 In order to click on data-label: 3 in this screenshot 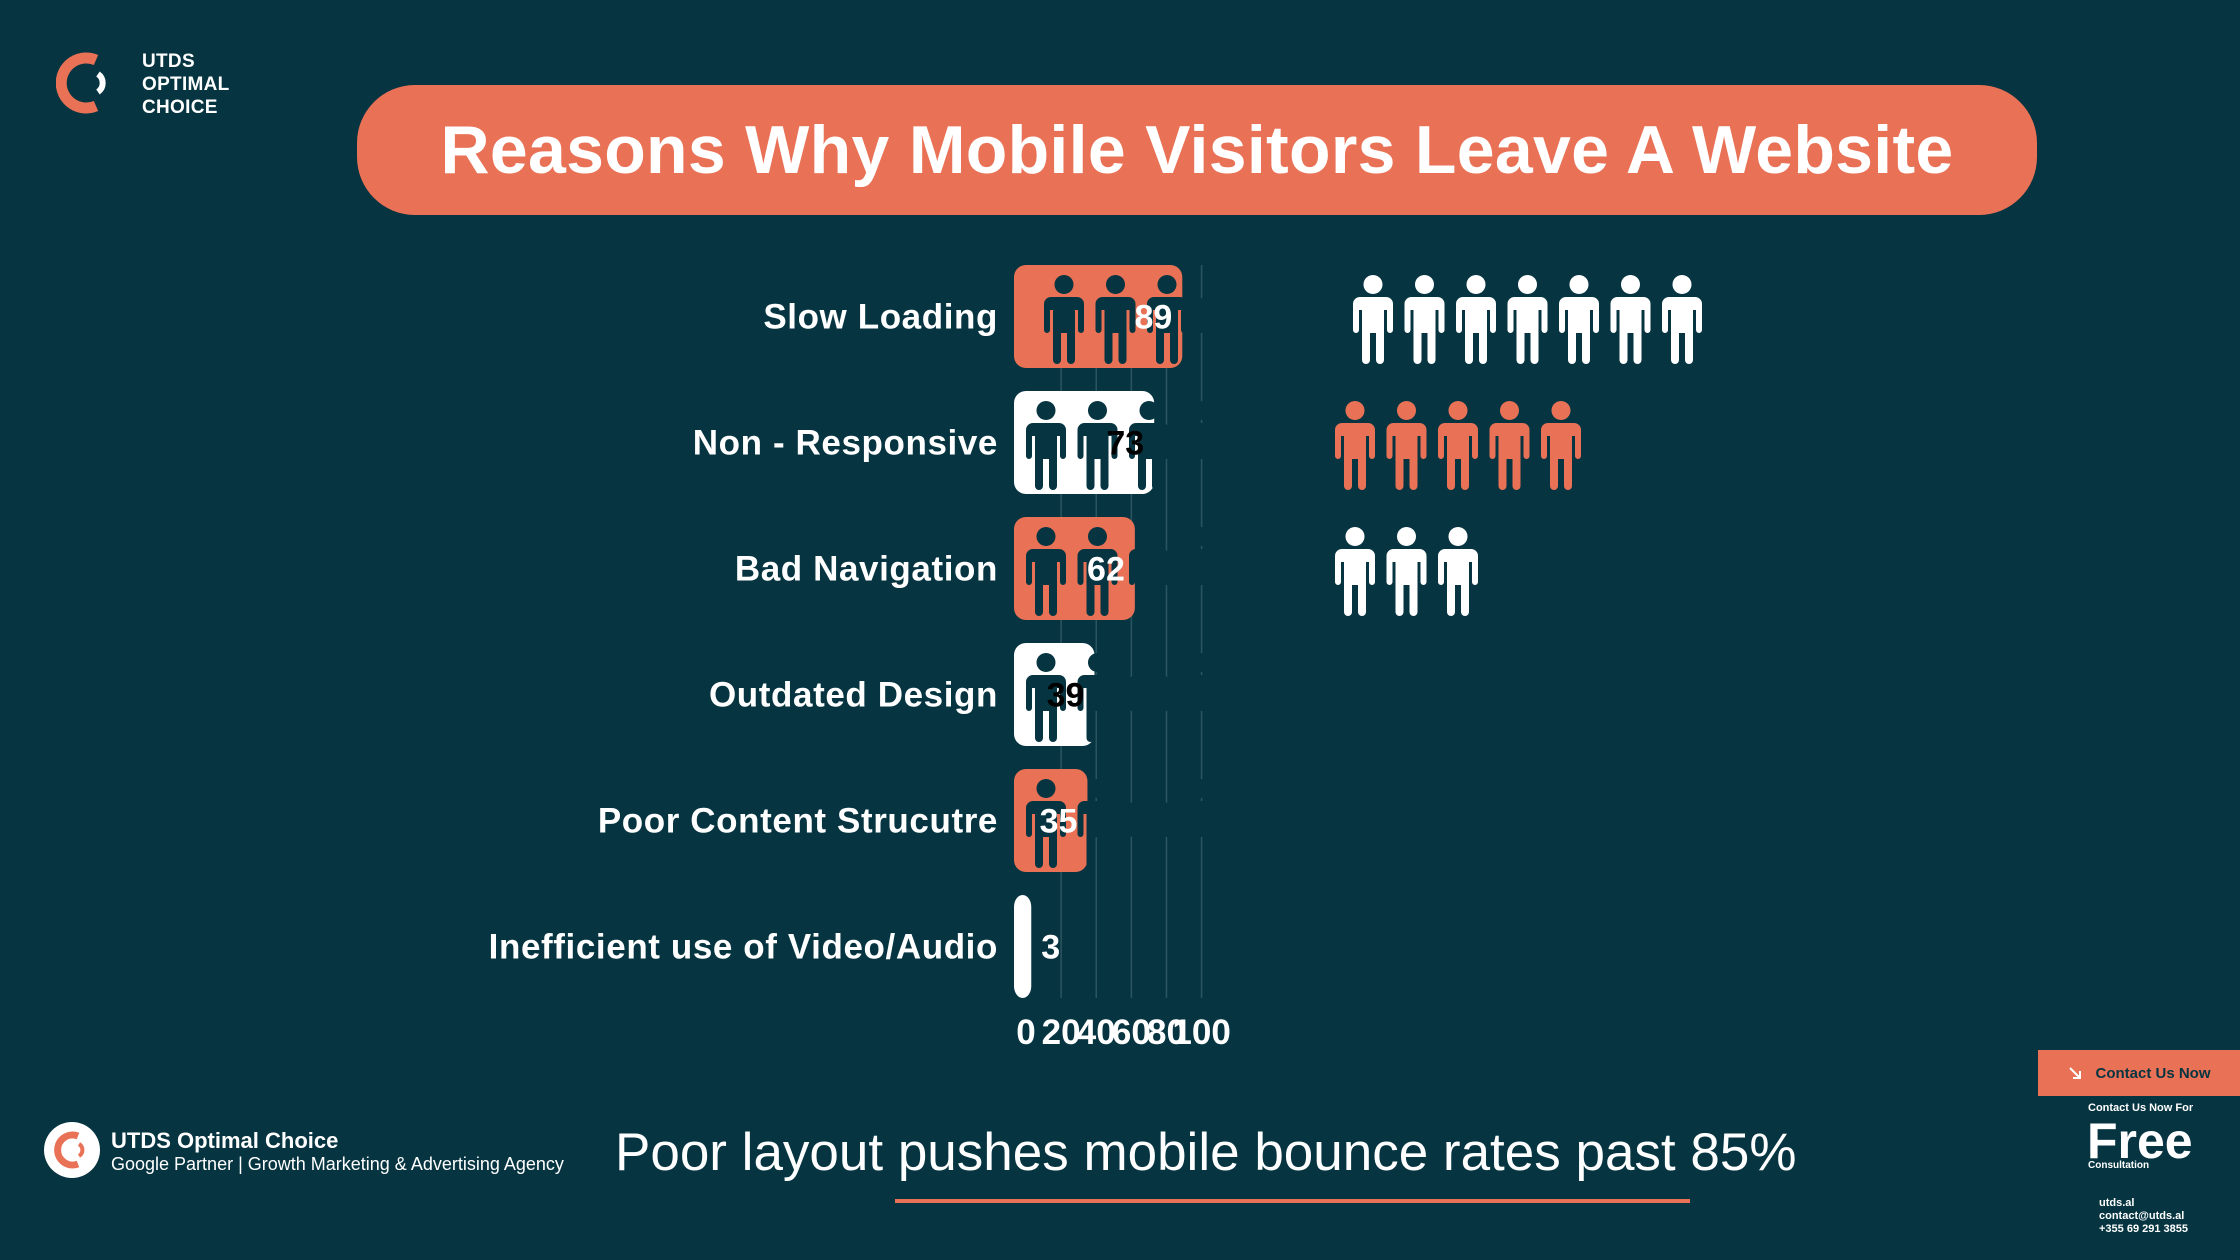, I will do `click(1050, 948)`.